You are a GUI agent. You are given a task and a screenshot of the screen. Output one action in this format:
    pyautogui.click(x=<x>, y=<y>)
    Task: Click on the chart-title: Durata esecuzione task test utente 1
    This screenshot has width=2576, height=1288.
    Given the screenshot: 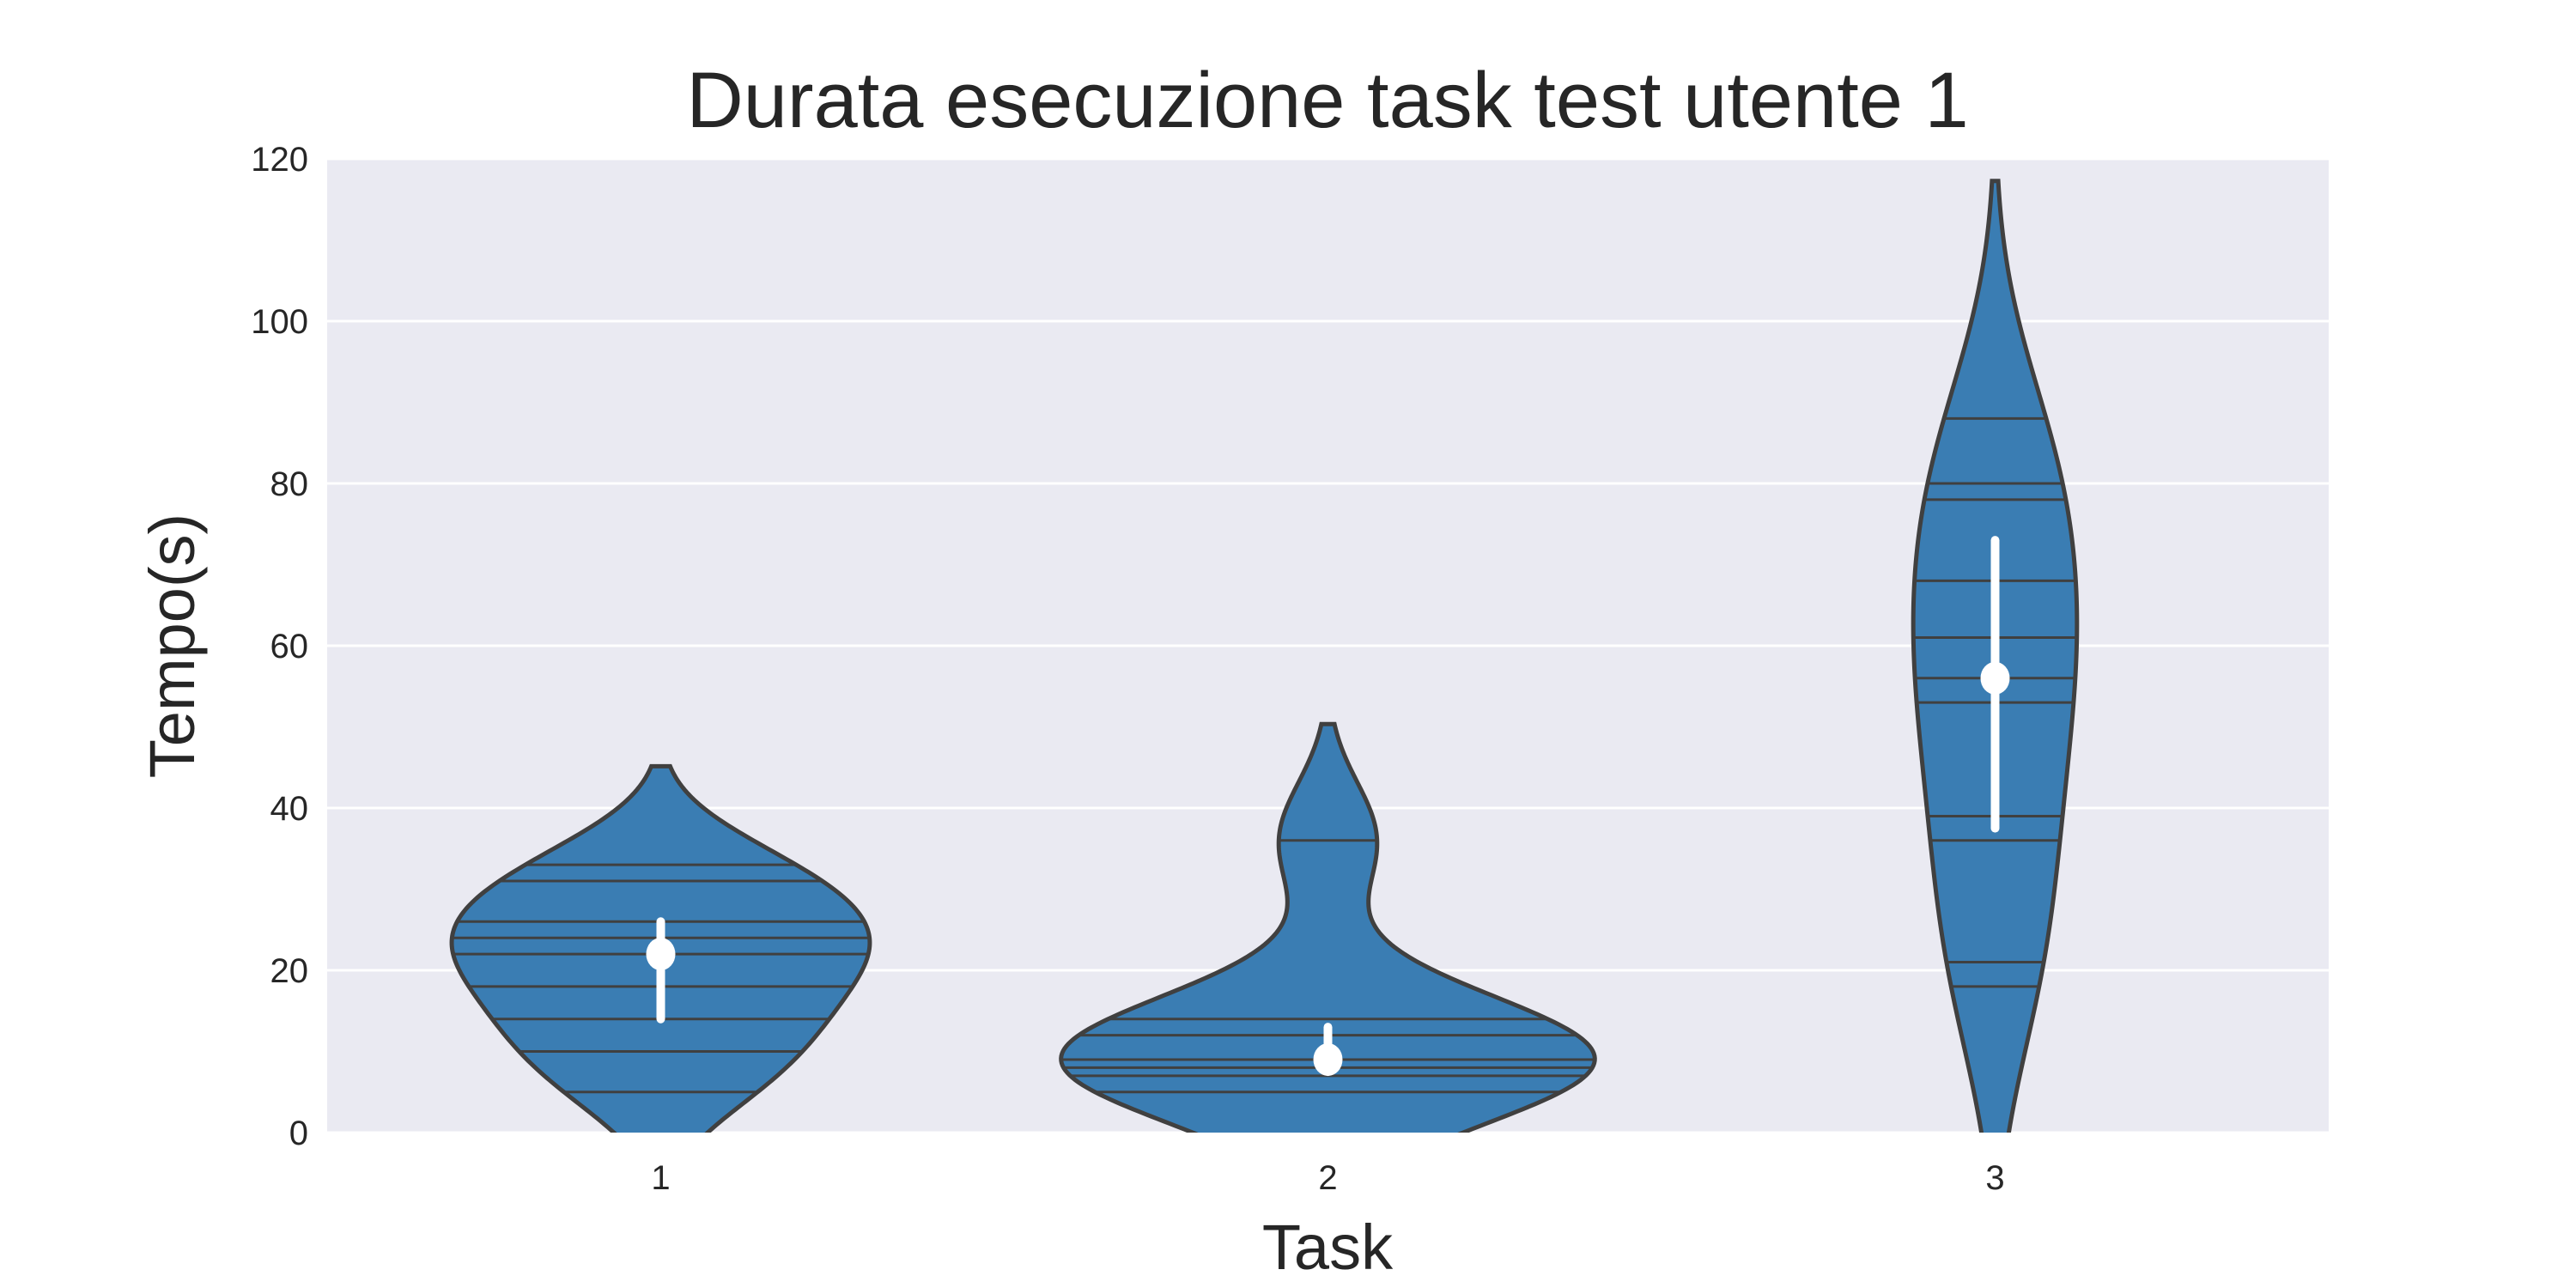 What is the action you would take?
    pyautogui.click(x=1327, y=101)
    